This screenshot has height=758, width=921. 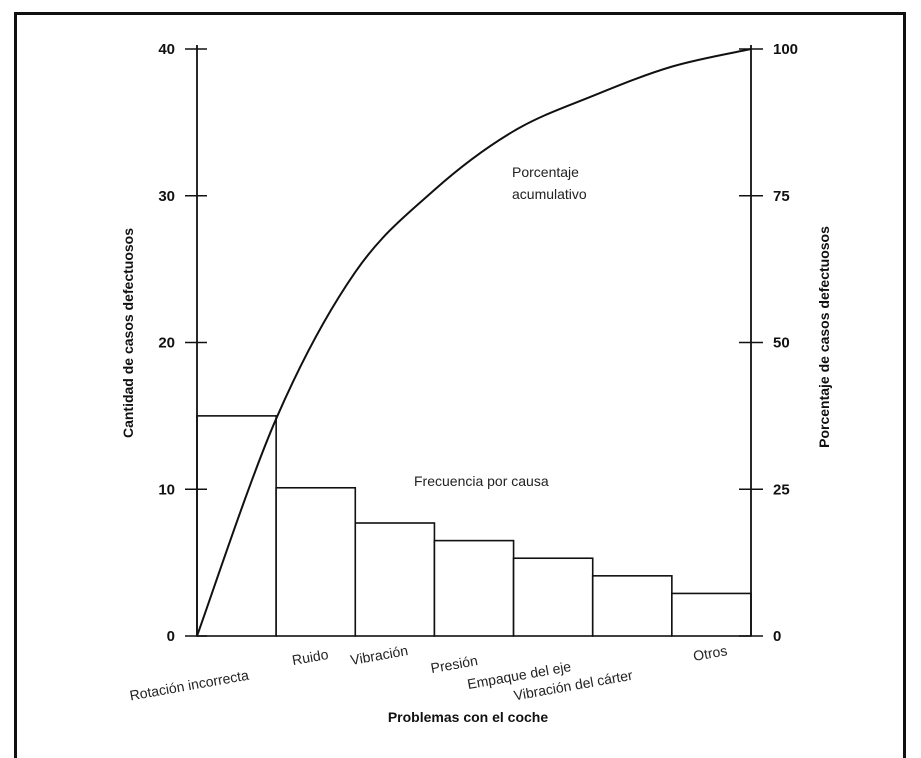 What do you see at coordinates (171, 636) in the screenshot?
I see `left-tick-label: 0` at bounding box center [171, 636].